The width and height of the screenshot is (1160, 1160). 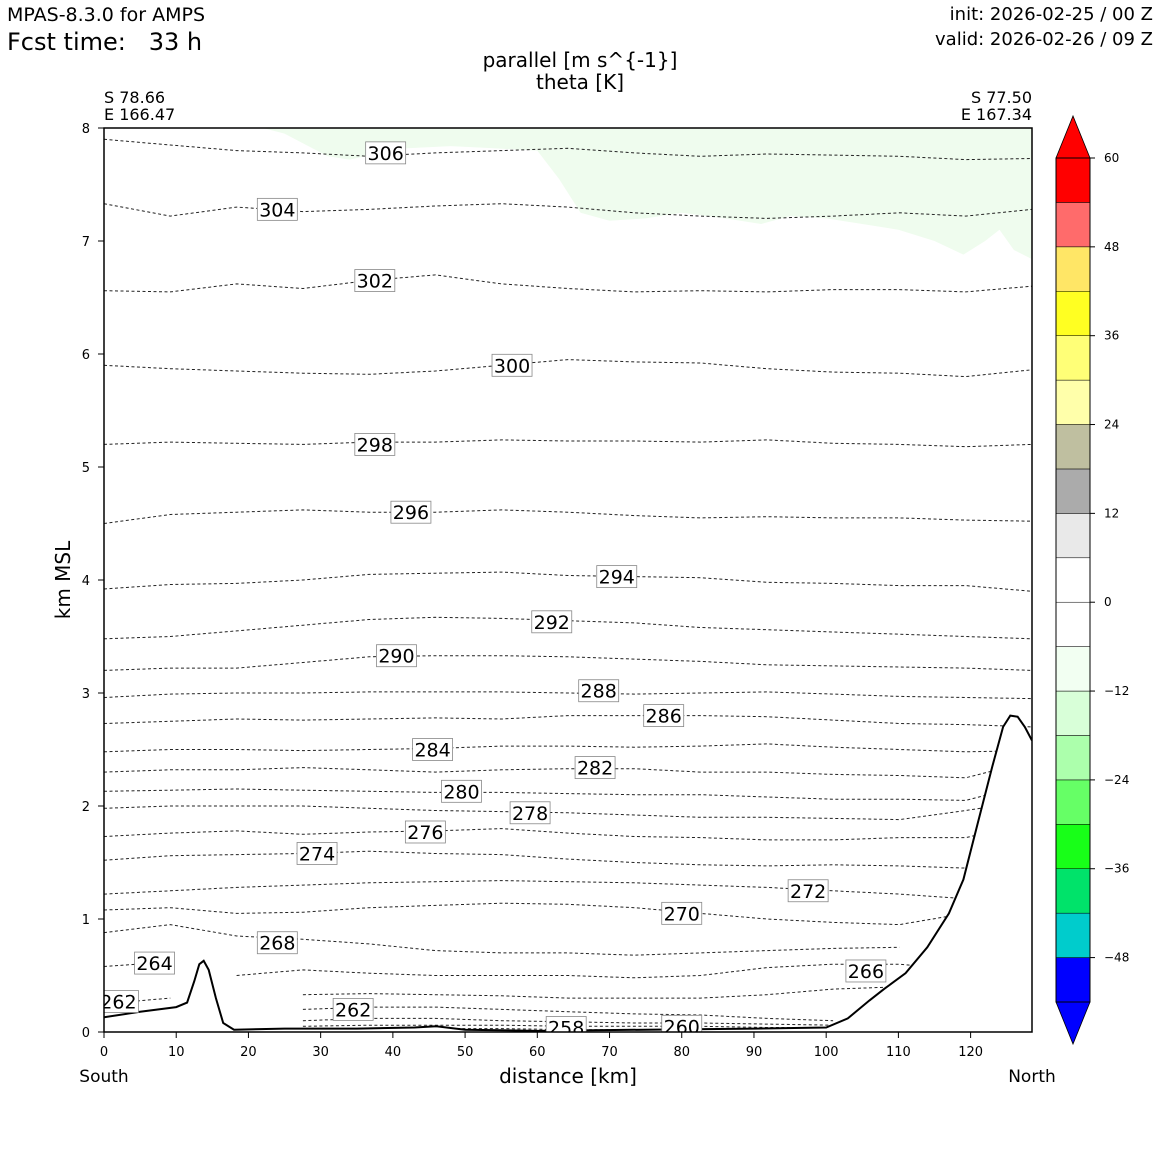 I want to click on y-tick-label-8: 8, so click(x=86, y=129).